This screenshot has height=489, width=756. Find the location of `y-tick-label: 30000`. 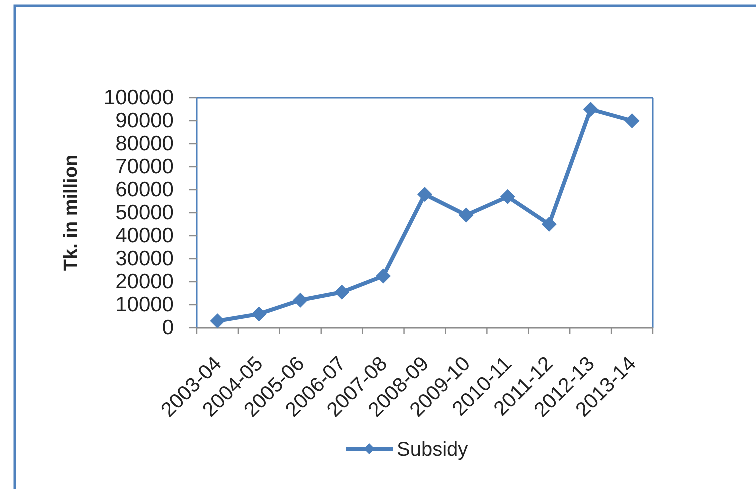

y-tick-label: 30000 is located at coordinates (145, 259).